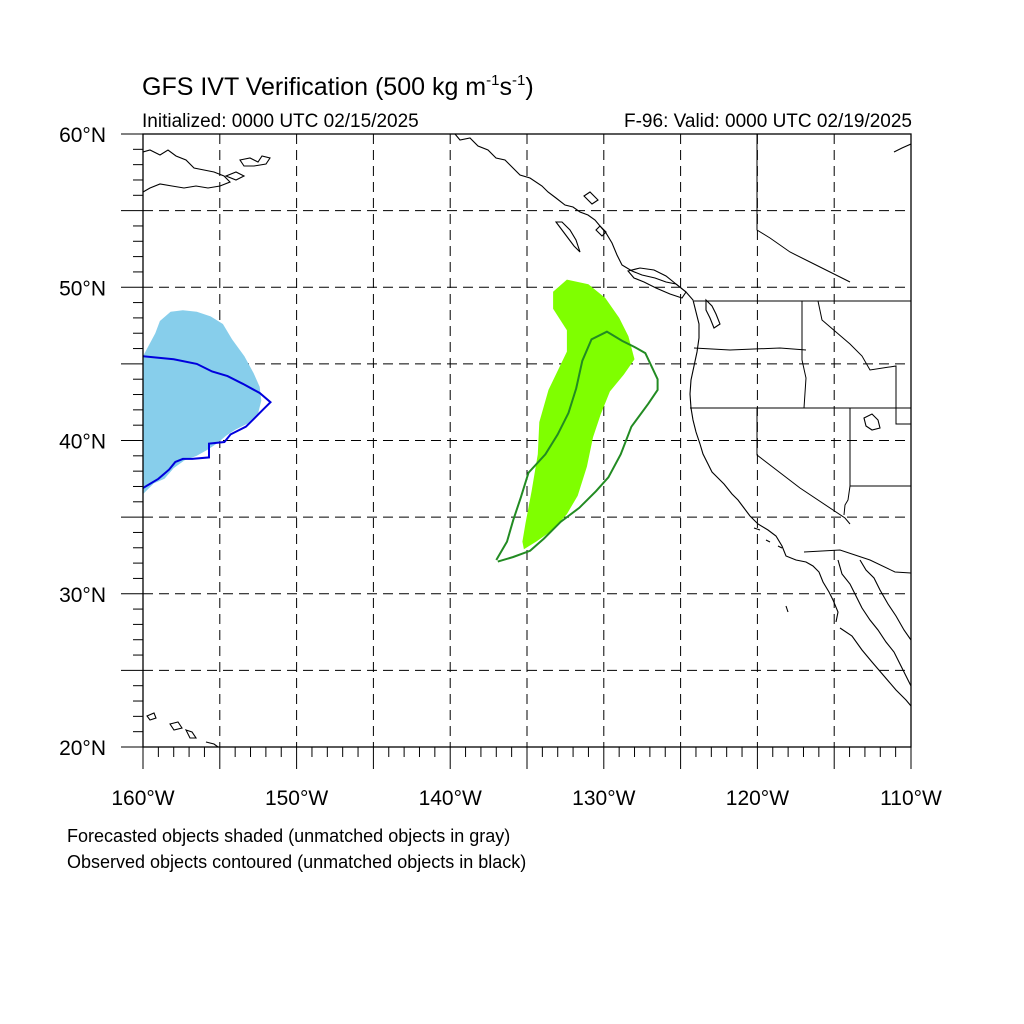 The width and height of the screenshot is (1024, 1024). What do you see at coordinates (757, 798) in the screenshot?
I see `lon-label: 120°W` at bounding box center [757, 798].